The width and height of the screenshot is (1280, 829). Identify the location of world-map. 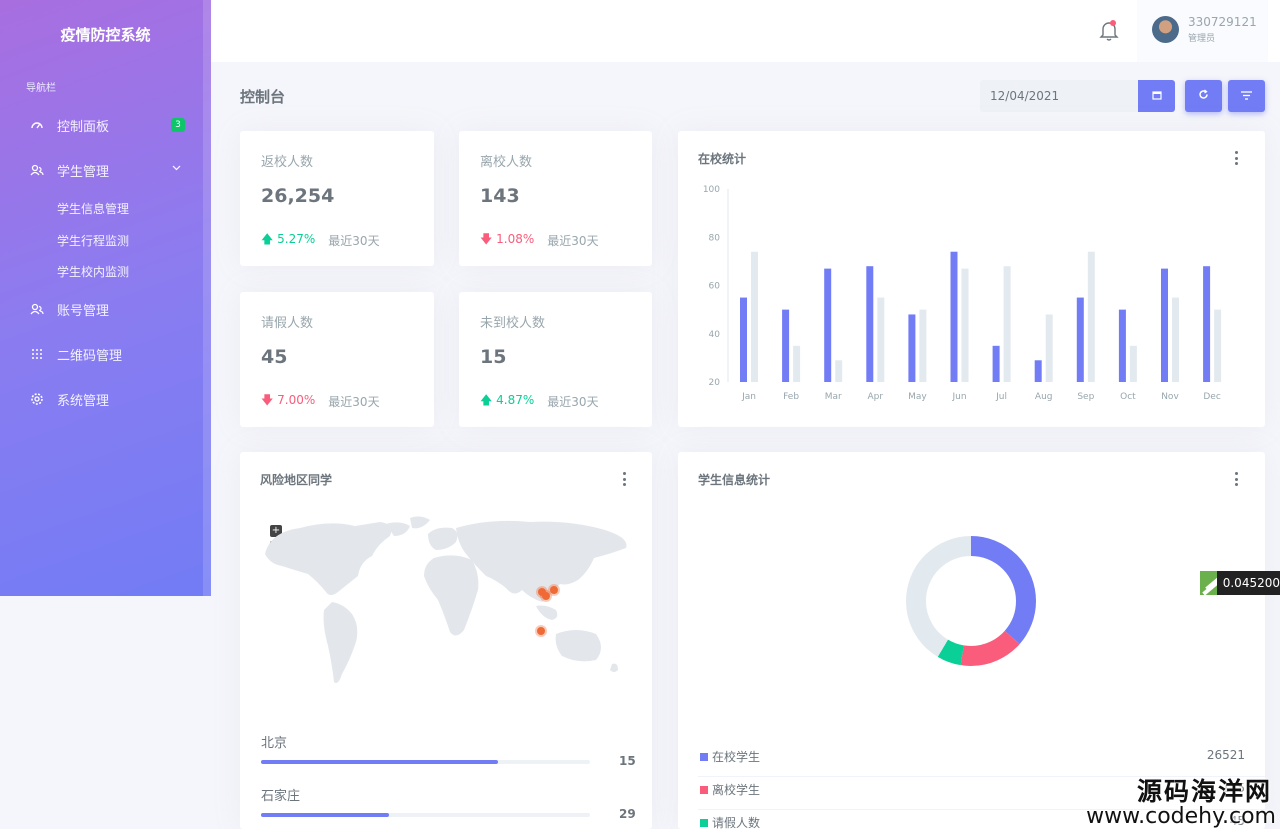
(446, 609).